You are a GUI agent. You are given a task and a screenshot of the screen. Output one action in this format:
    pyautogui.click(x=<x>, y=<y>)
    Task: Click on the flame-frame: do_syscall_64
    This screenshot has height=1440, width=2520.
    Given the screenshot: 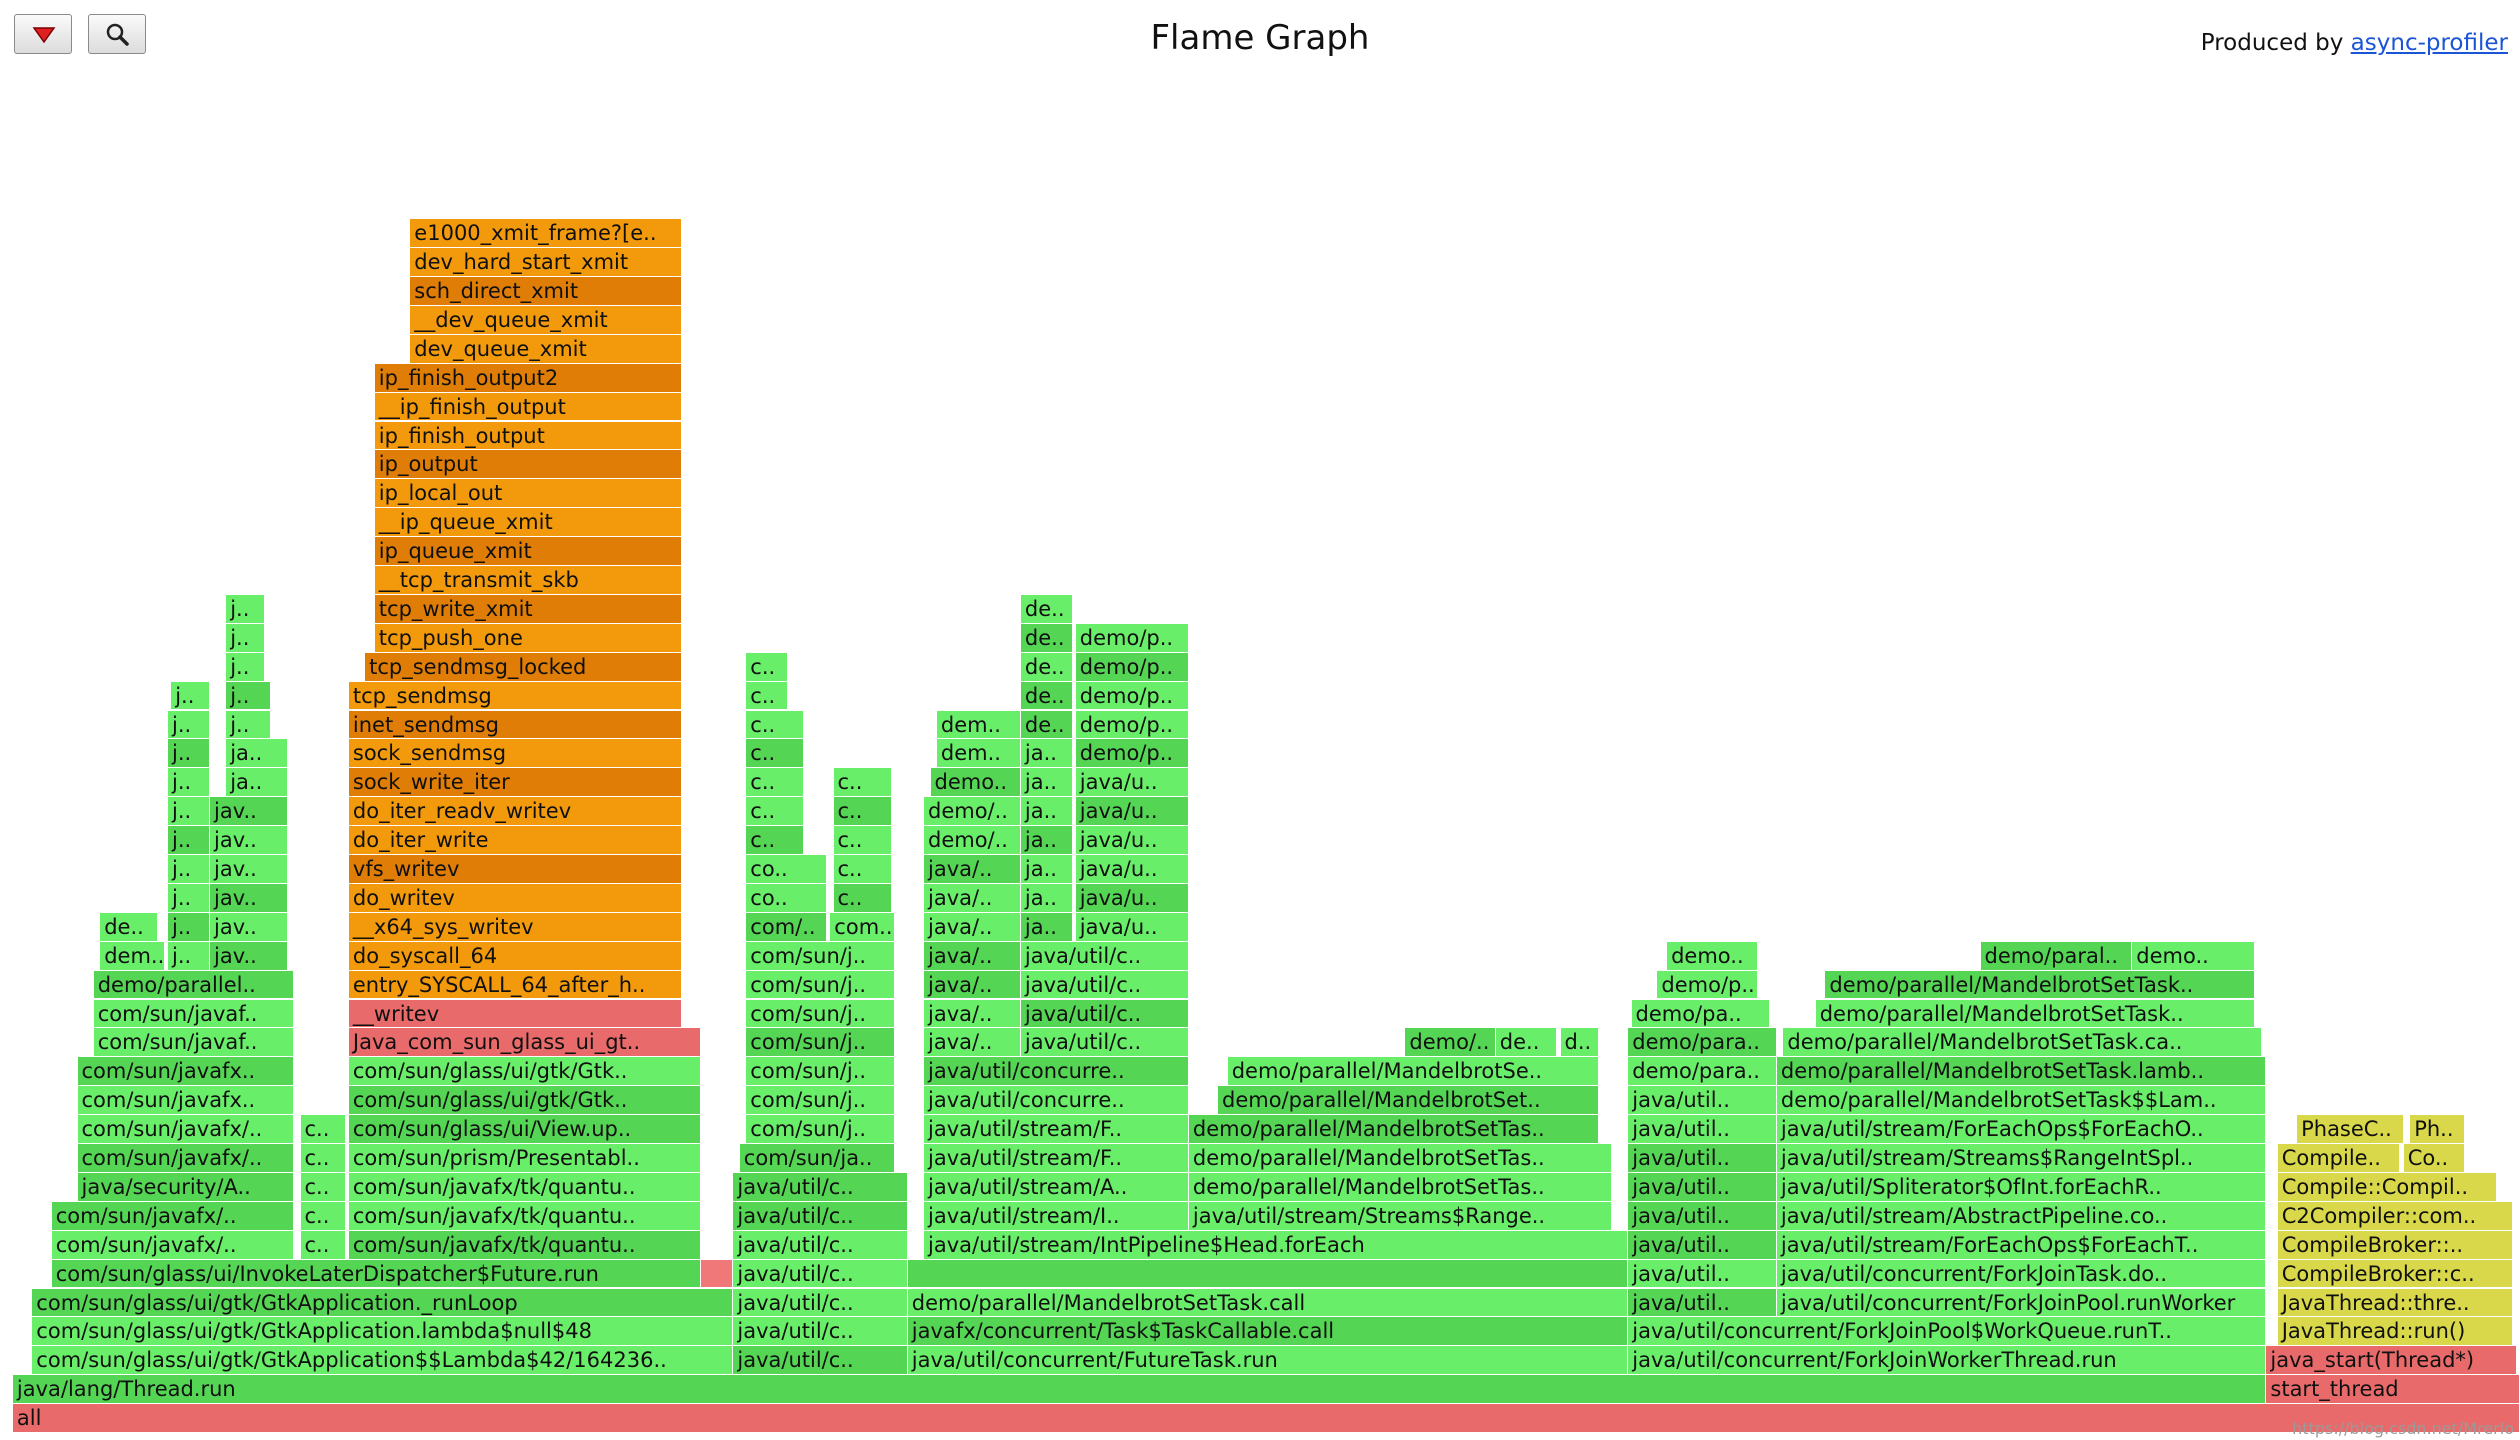 What is the action you would take?
    pyautogui.click(x=515, y=955)
    